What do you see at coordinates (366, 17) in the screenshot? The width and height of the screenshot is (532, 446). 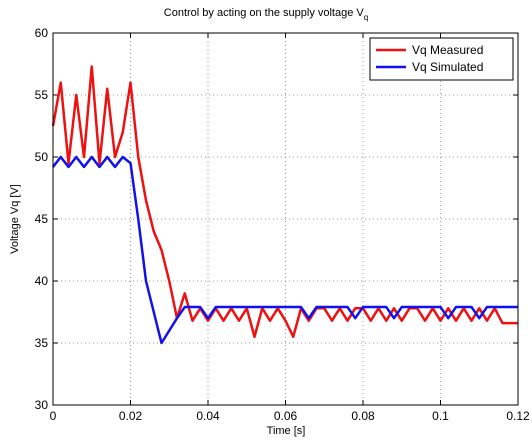 I see `title-subscript: q` at bounding box center [366, 17].